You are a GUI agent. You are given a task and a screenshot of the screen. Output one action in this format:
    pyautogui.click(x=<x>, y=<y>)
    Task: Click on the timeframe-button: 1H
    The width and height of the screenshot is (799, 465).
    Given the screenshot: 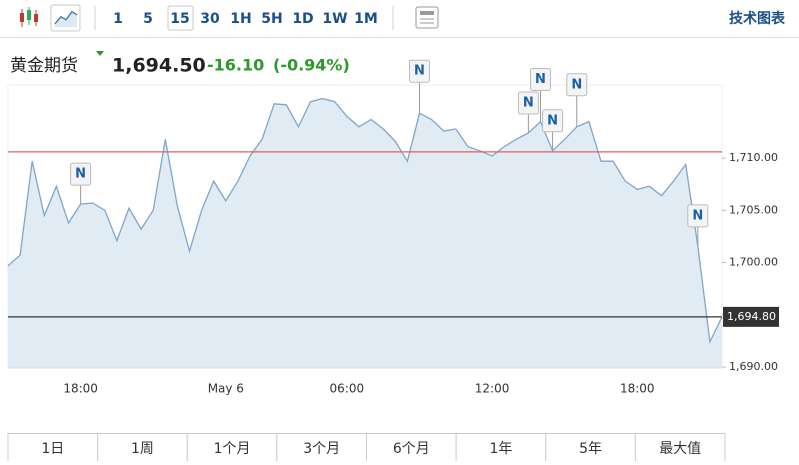 What is the action you would take?
    pyautogui.click(x=240, y=19)
    